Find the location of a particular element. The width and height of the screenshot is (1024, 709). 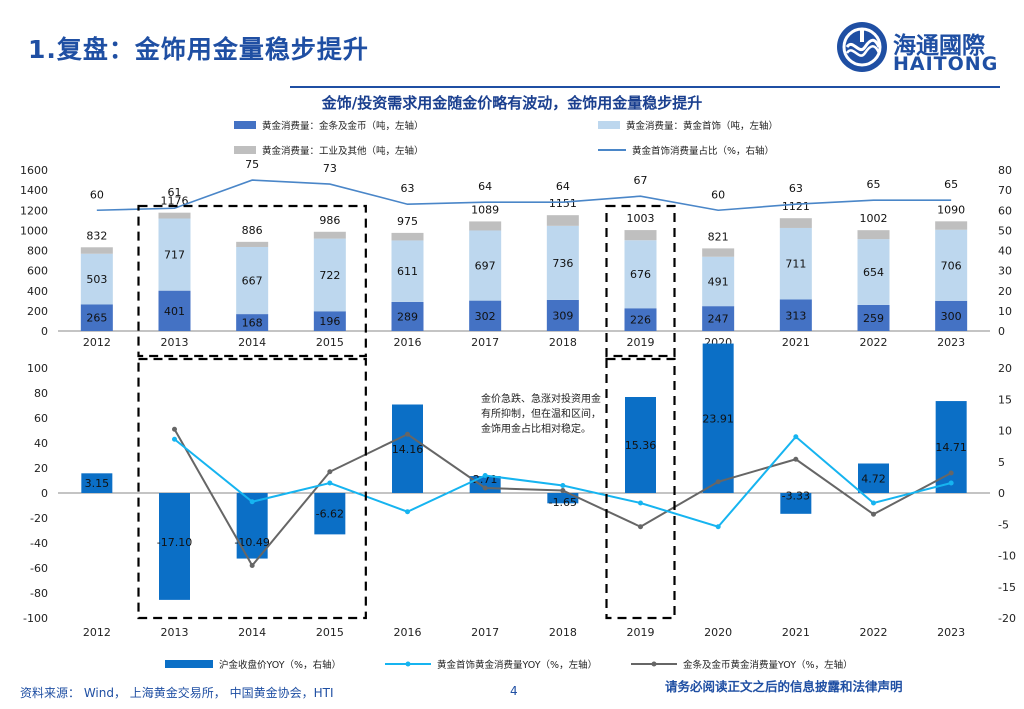

price-yoy-data-label: 4.72 is located at coordinates (873, 478).